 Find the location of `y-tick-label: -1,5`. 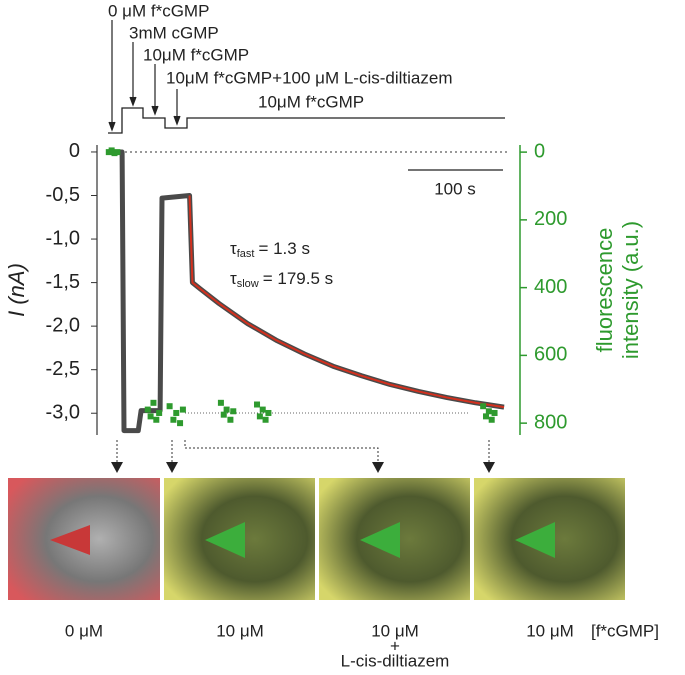

y-tick-label: -1,5 is located at coordinates (63, 282).